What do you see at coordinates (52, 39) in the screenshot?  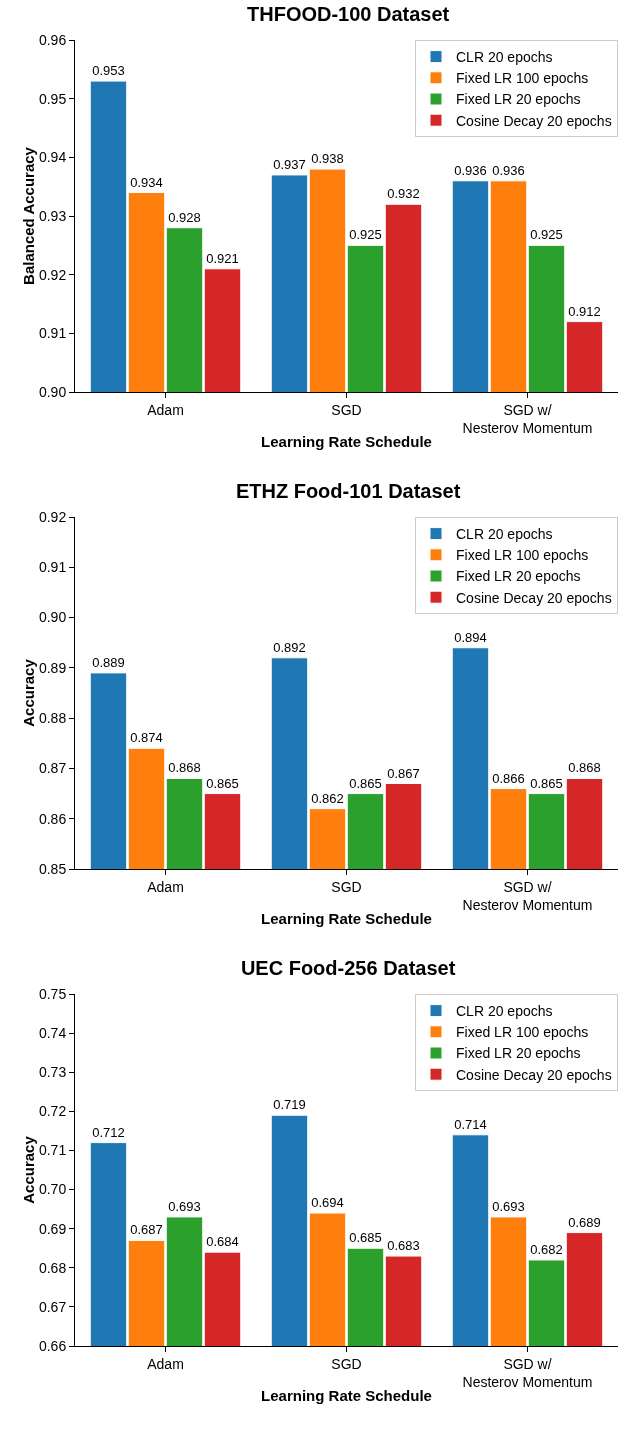 I see `y-tick-label: 0.96` at bounding box center [52, 39].